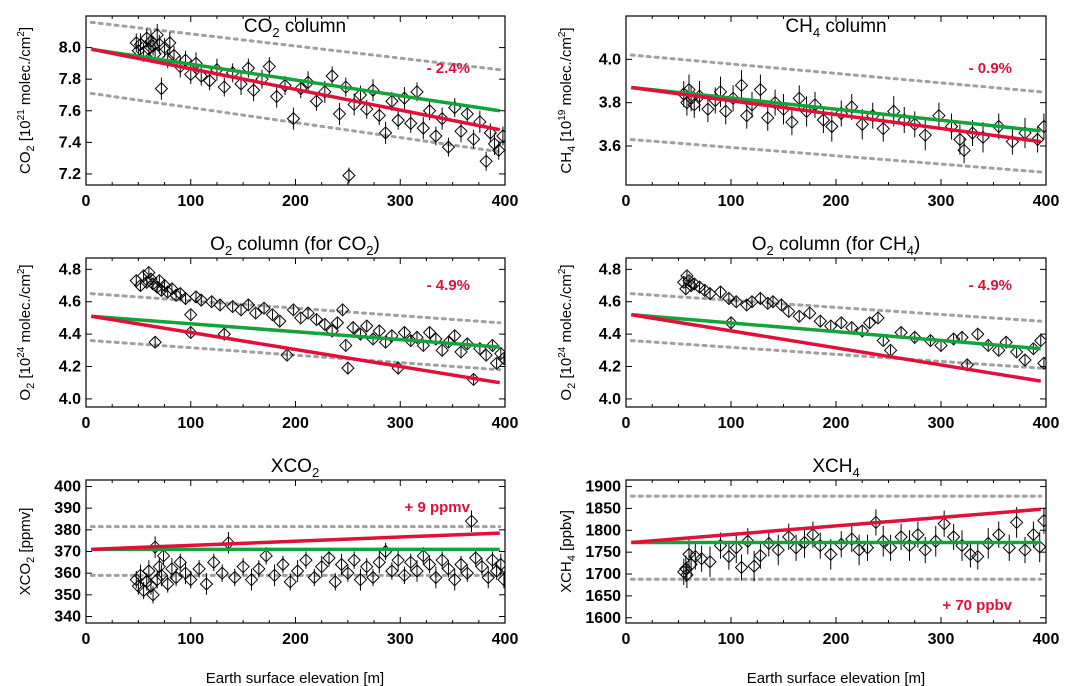 The image size is (1066, 686). I want to click on y-axis-label: XCO2 [ppmv], so click(27, 552).